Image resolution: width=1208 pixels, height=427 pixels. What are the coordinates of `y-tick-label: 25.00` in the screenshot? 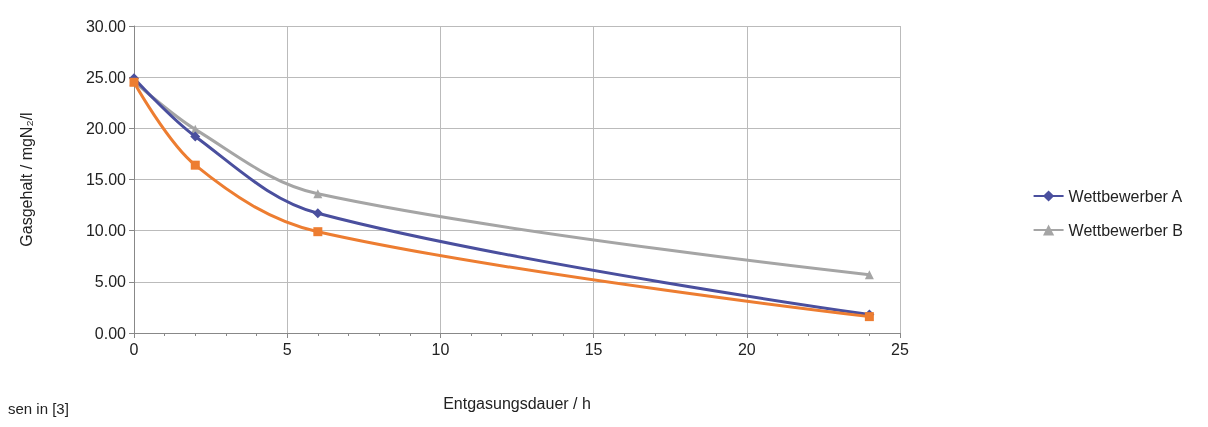 It's located at (106, 77).